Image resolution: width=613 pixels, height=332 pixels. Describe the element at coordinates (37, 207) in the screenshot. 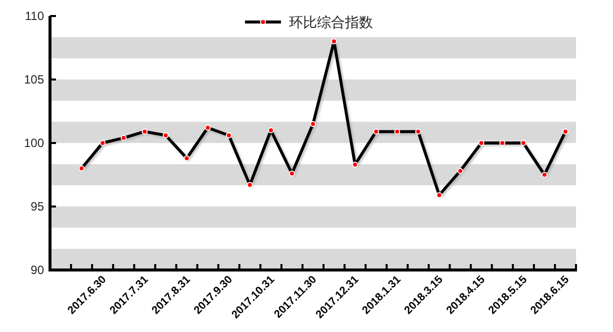

I see `y-tick-label: 95` at that location.